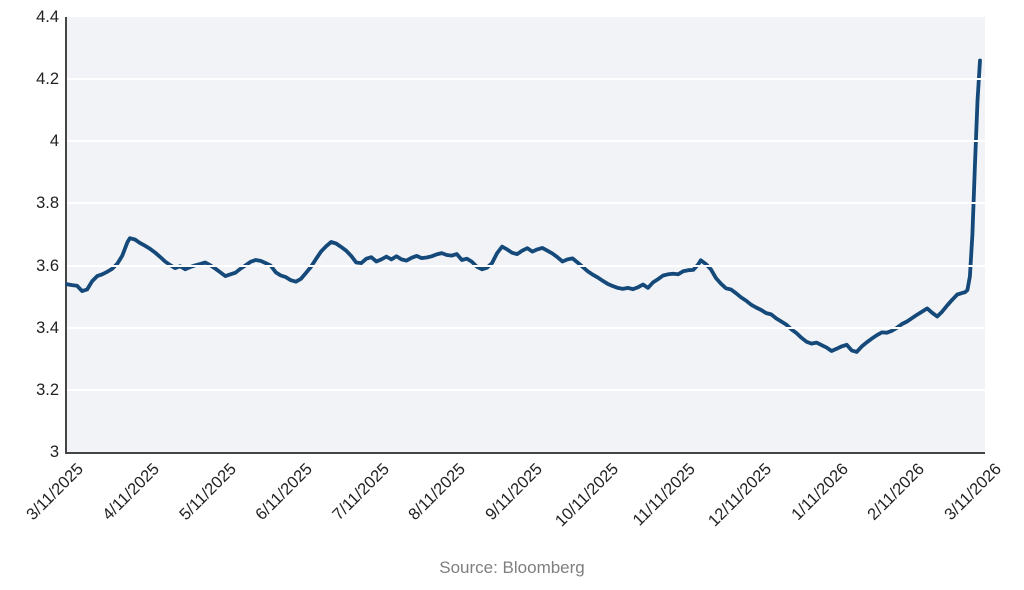 Image resolution: width=1024 pixels, height=590 pixels. What do you see at coordinates (29, 235) in the screenshot?
I see `y-axis-labels: 3 3.2 3.4 3.6 3.8 4 4.2 4.4` at bounding box center [29, 235].